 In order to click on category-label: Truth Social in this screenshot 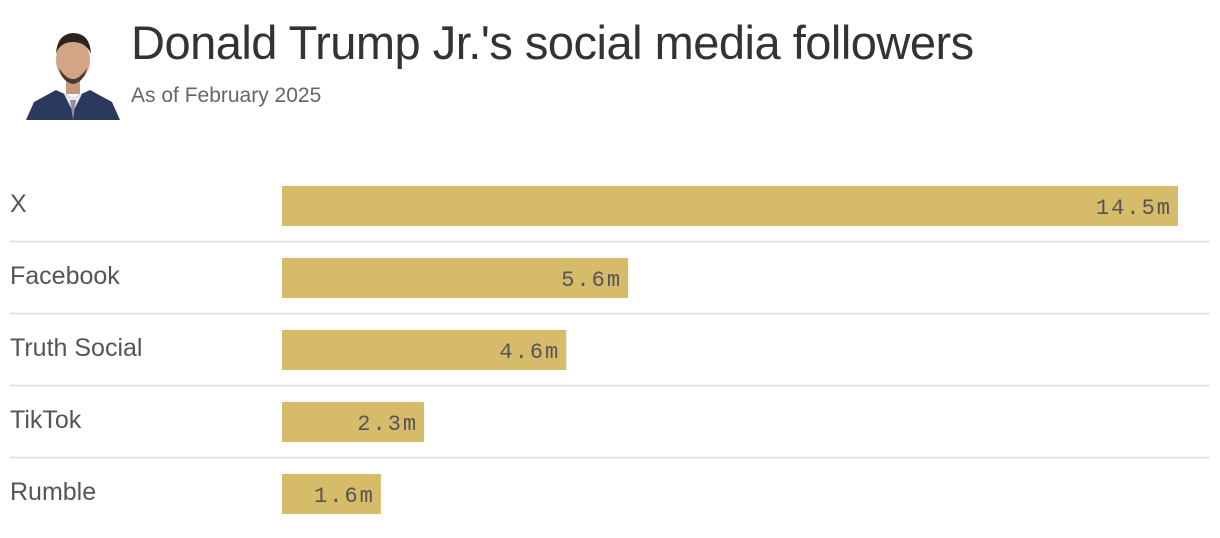, I will do `click(76, 348)`.